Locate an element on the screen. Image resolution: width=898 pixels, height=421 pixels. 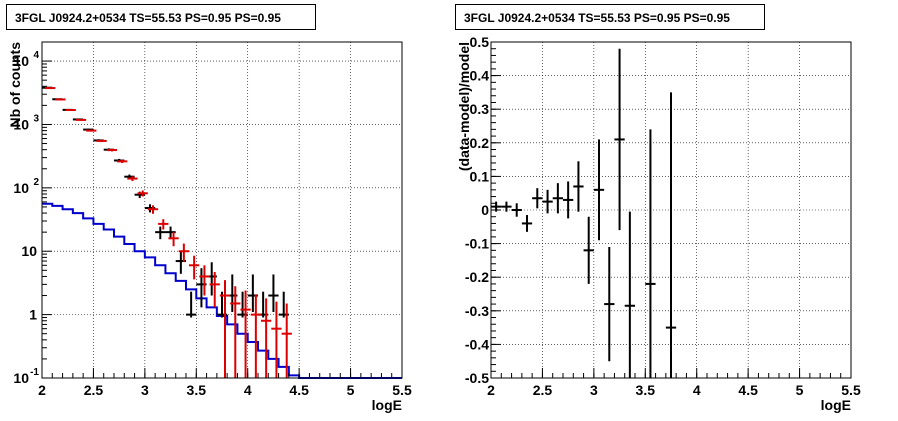
y-tick-exponent: -1 is located at coordinates (34, 372).